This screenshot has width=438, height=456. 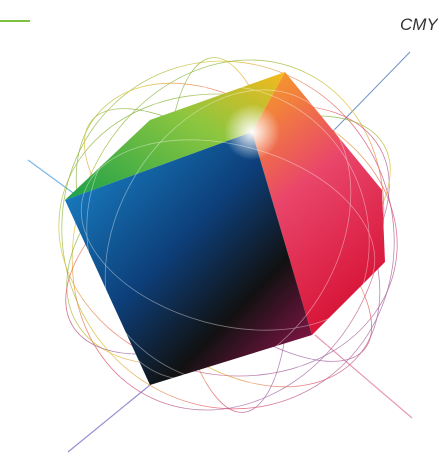 I want to click on white-point, so click(x=252, y=132).